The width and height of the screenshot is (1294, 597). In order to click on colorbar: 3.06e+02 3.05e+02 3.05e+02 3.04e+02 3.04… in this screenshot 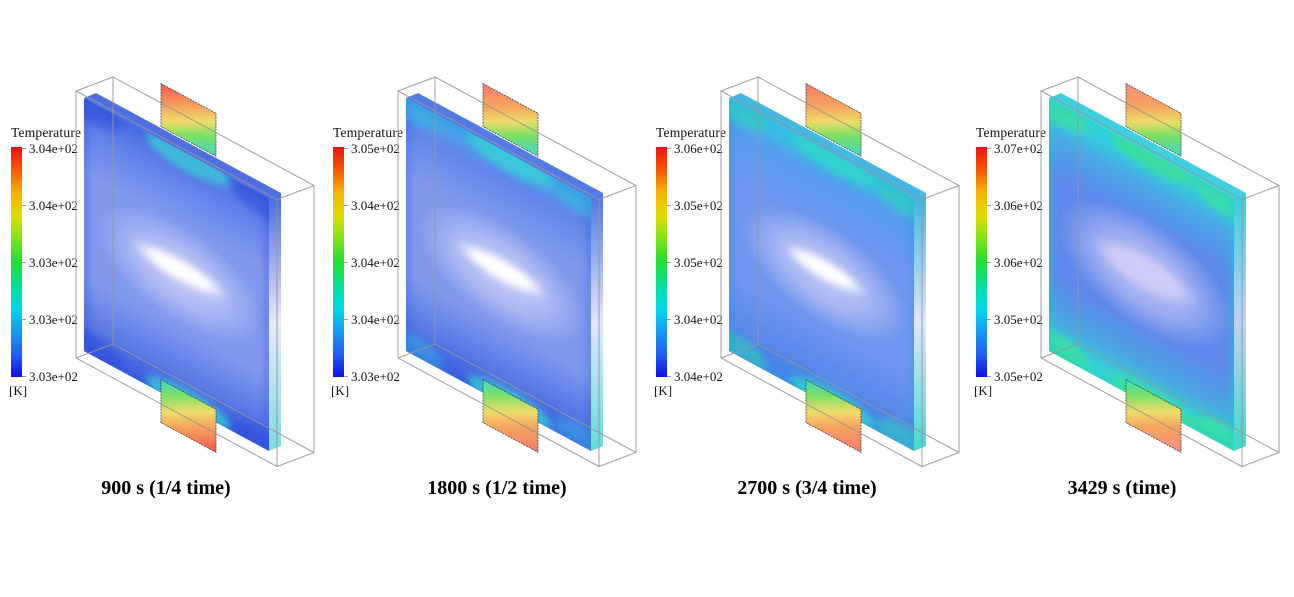, I will do `click(710, 270)`.